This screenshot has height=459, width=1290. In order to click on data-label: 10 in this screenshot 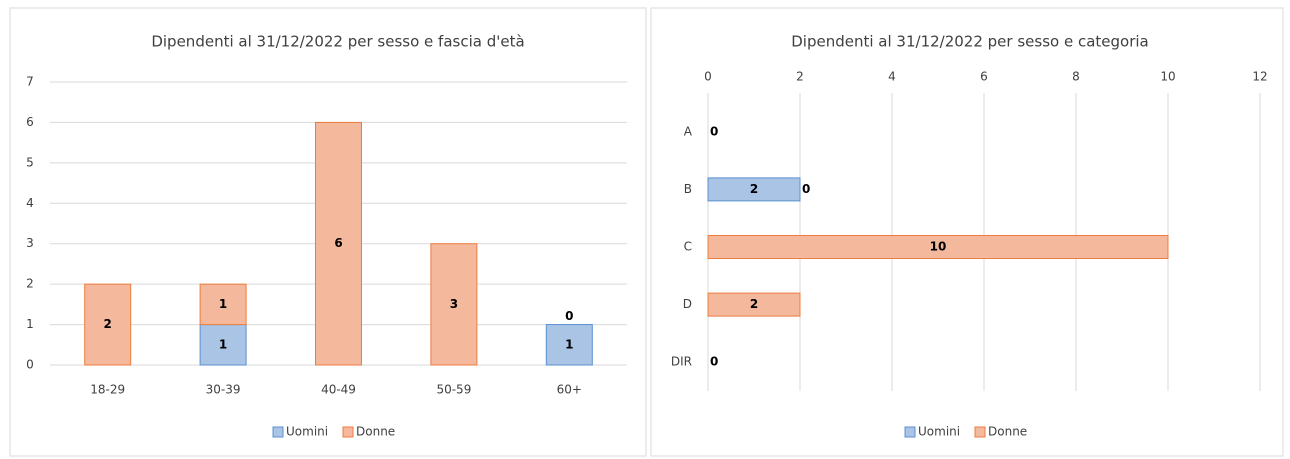, I will do `click(938, 247)`.